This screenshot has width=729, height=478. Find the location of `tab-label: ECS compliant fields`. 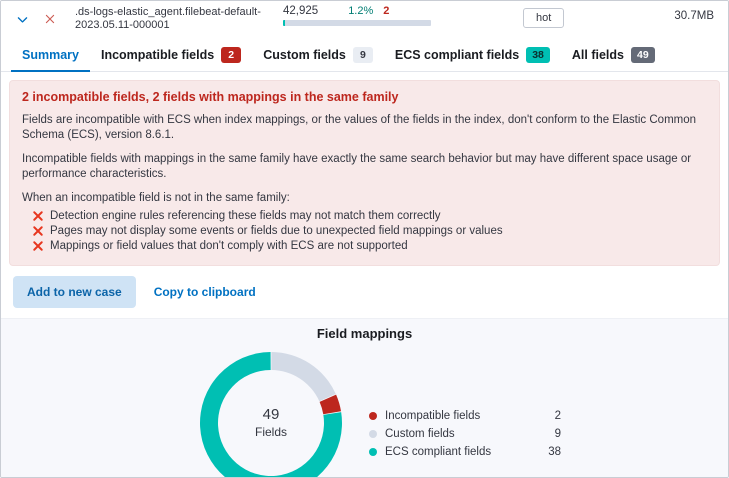

tab-label: ECS compliant fields is located at coordinates (457, 54).